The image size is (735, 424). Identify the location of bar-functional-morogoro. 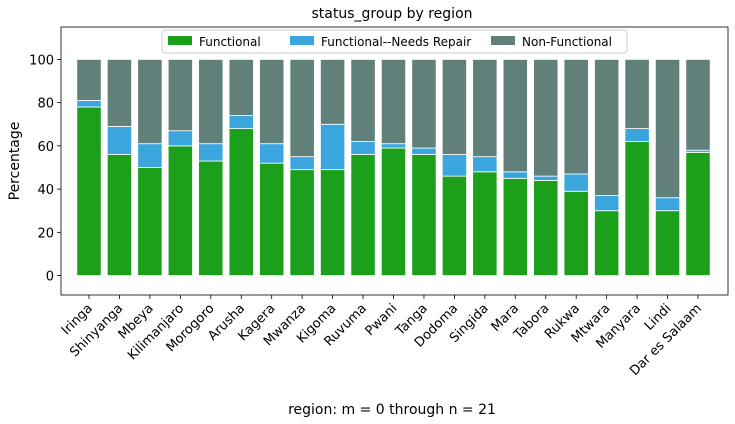
(211, 218).